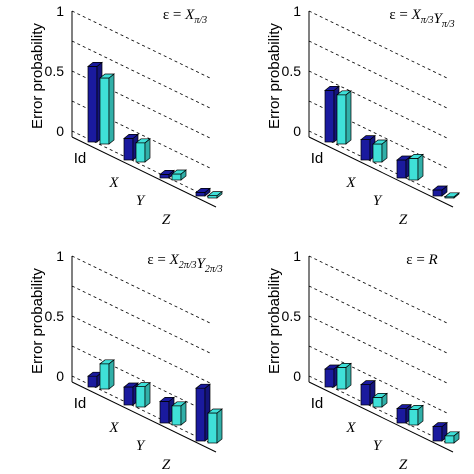  What do you see at coordinates (421, 18) in the screenshot?
I see `chart-title: ε = Xπ/3Yπ/3` at bounding box center [421, 18].